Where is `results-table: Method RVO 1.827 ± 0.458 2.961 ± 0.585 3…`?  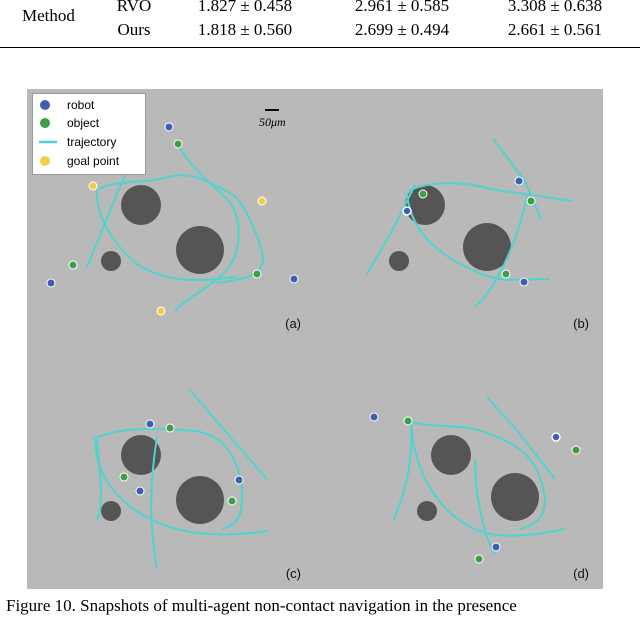
results-table: Method RVO 1.827 ± 0.458 2.961 ± 0.585 3… is located at coordinates (320, 25).